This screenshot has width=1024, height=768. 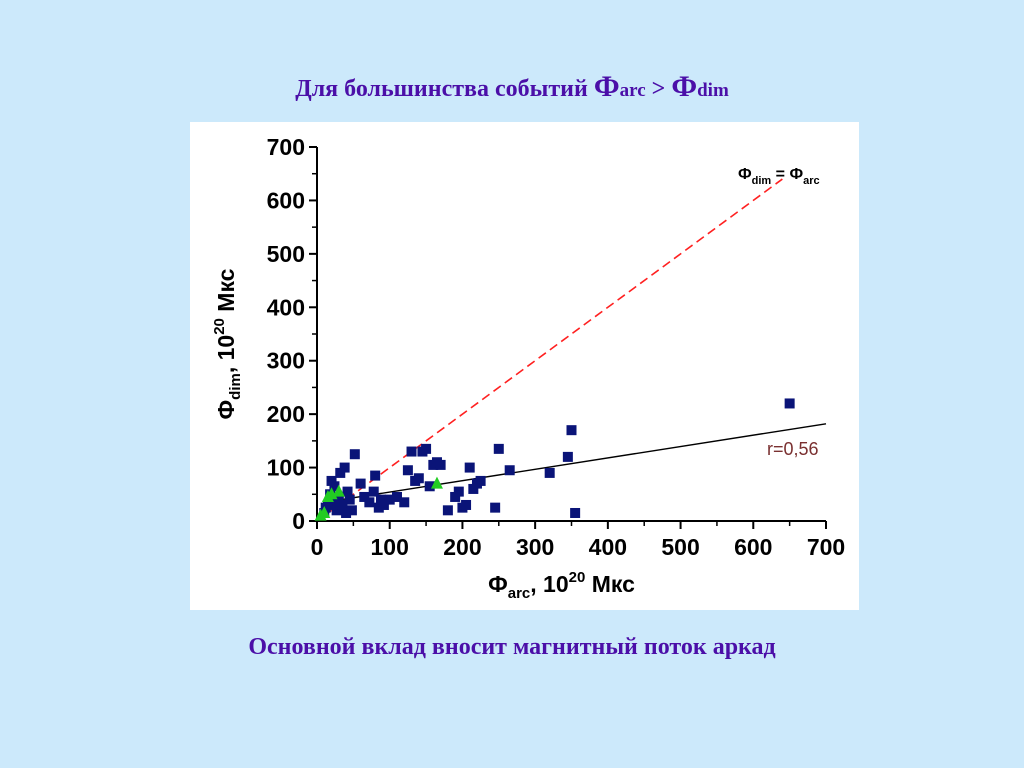 I want to click on eq-label-sub-right: arc, so click(x=811, y=181).